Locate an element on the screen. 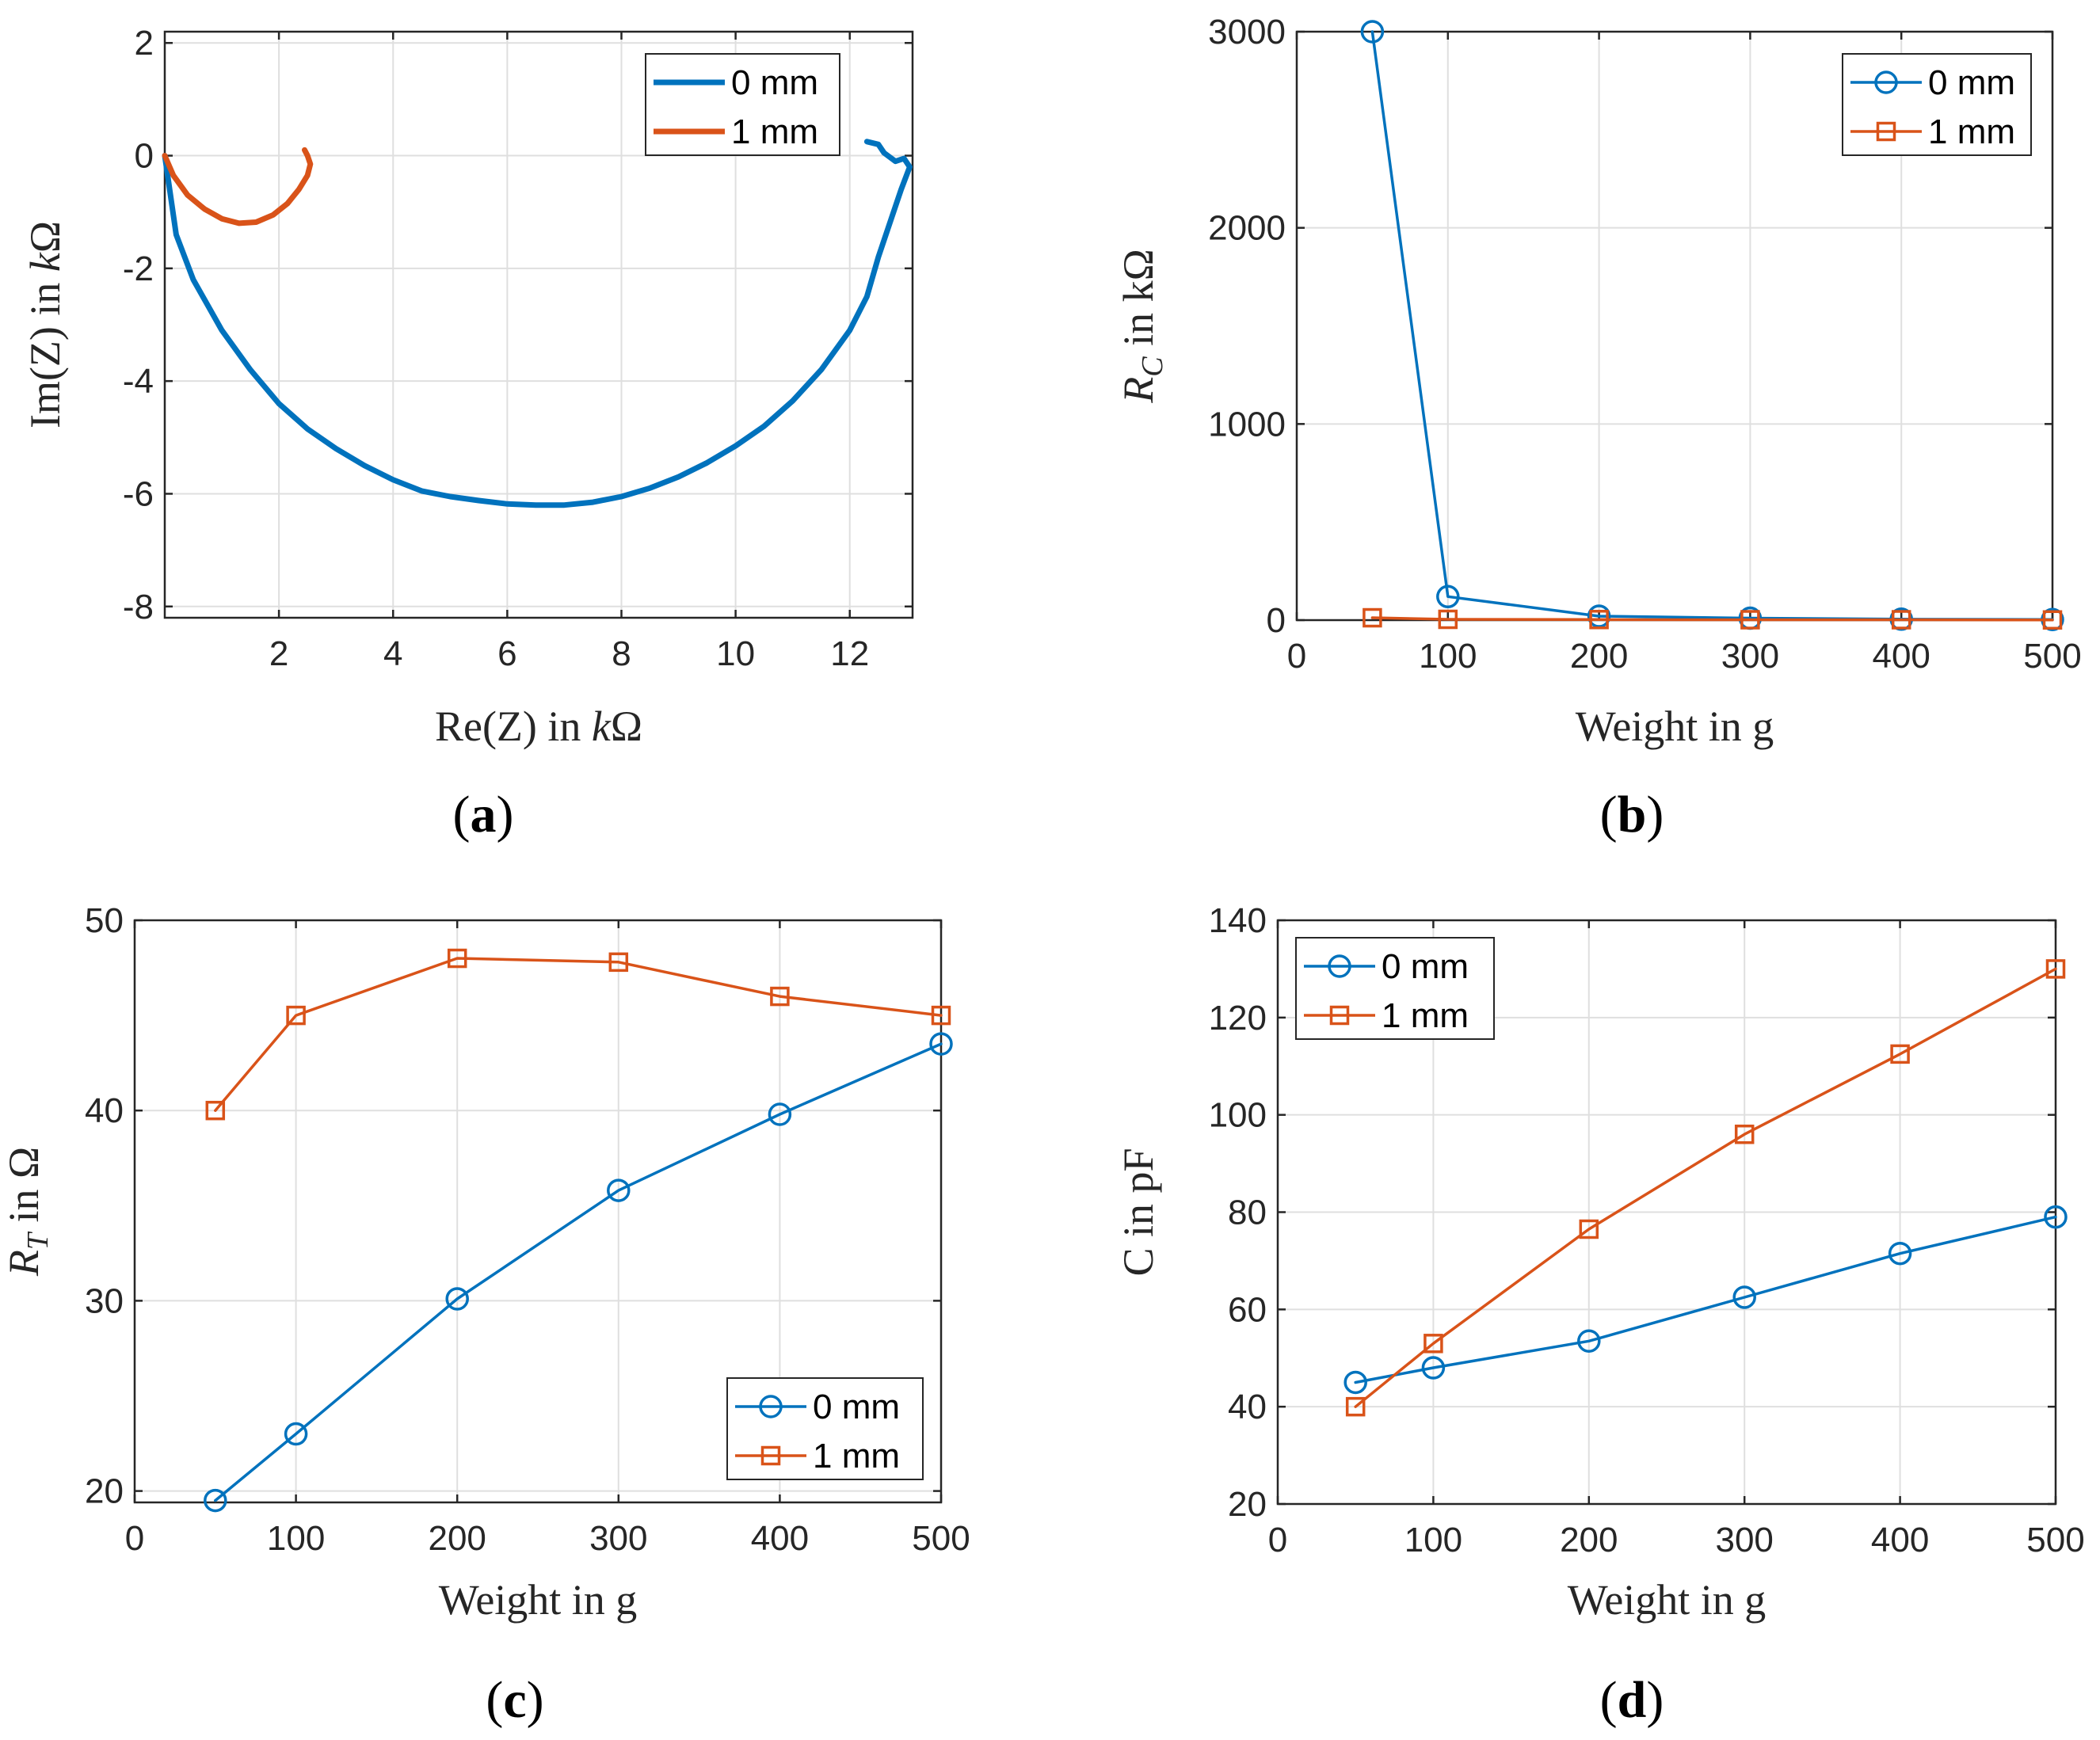 This screenshot has width=2100, height=1740. y-tick-label: 40 is located at coordinates (104, 1110).